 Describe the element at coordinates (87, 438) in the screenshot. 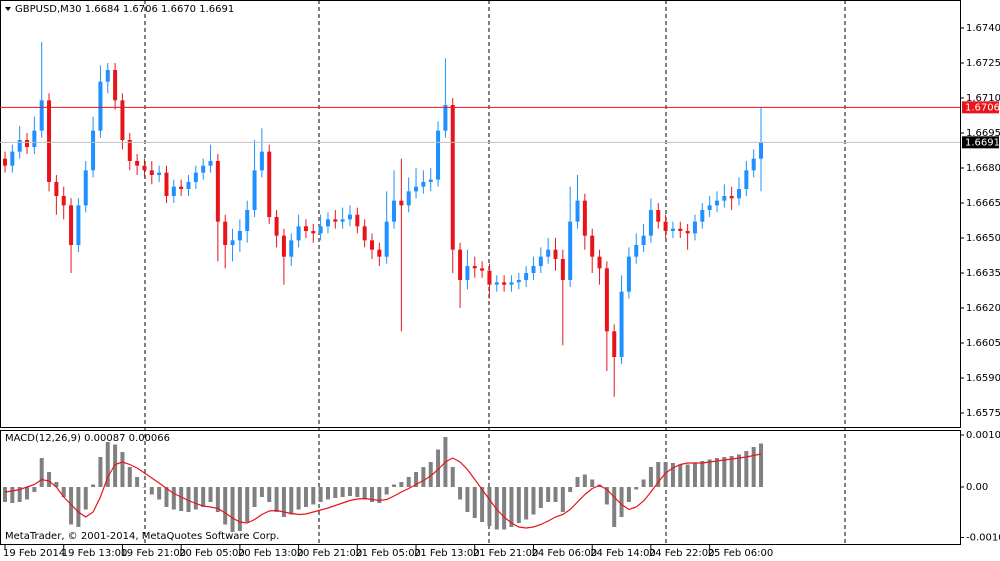

I see `indicator-title: MACD(12,26,9) 0.00087 0.00066` at that location.